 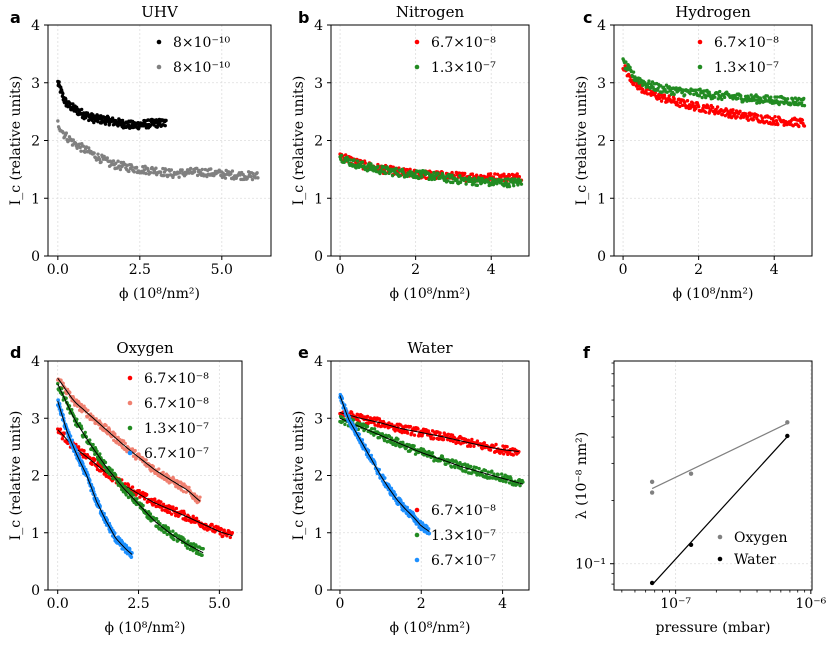 What do you see at coordinates (176, 454) in the screenshot?
I see `legend-label: 6.7×10⁻⁷` at bounding box center [176, 454].